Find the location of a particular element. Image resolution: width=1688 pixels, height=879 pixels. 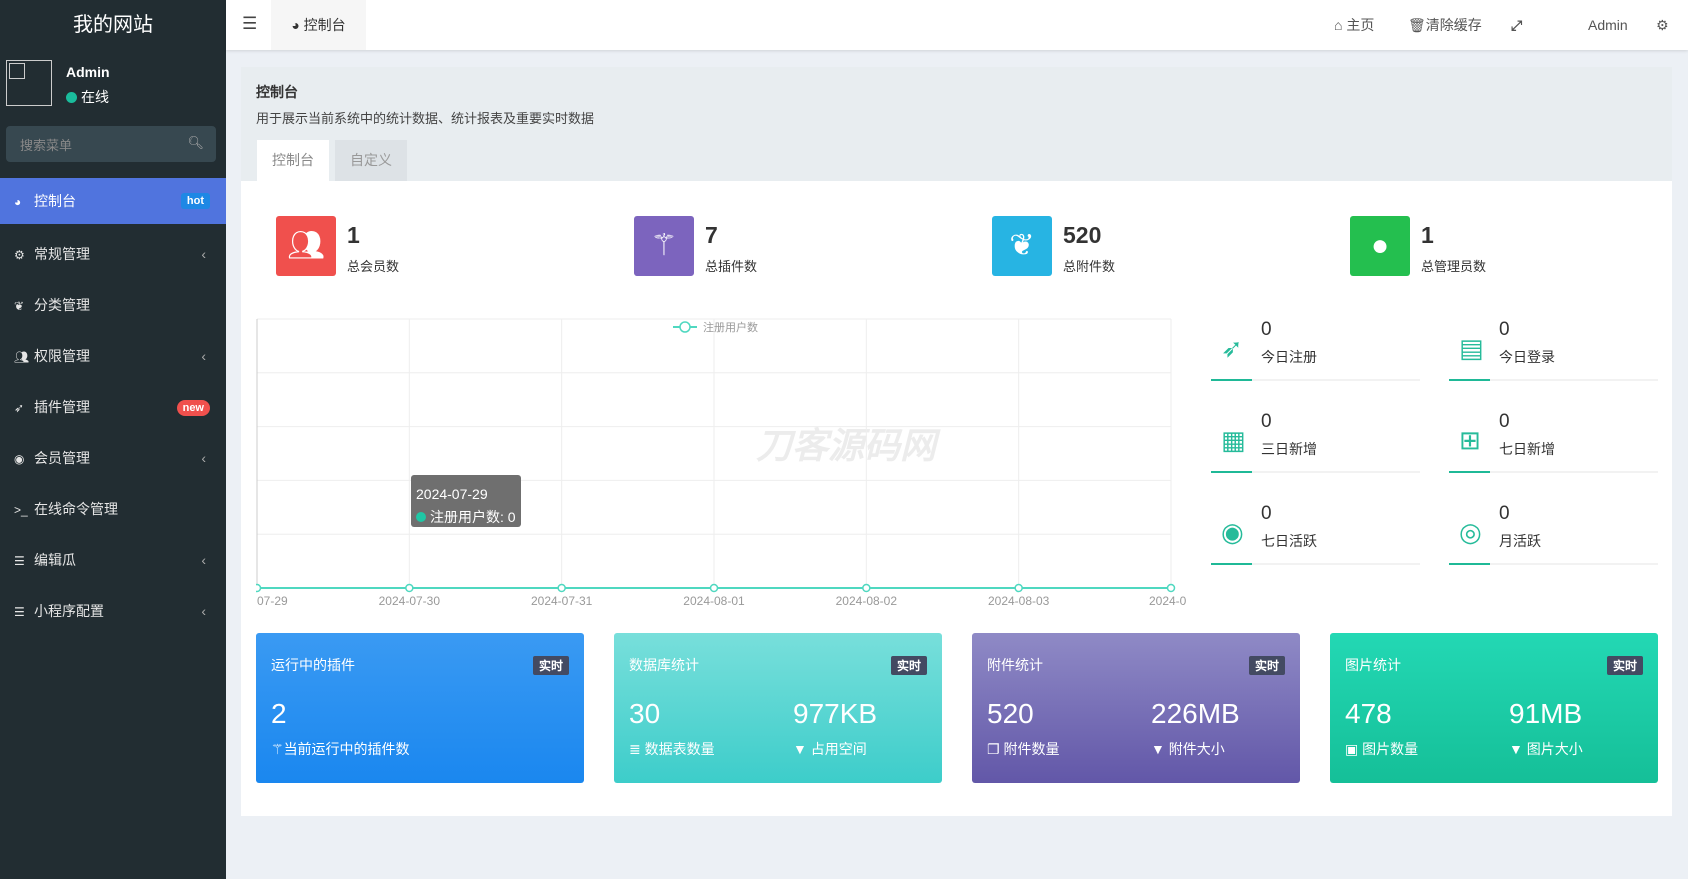

mini-label: 今日登录 is located at coordinates (1527, 357).